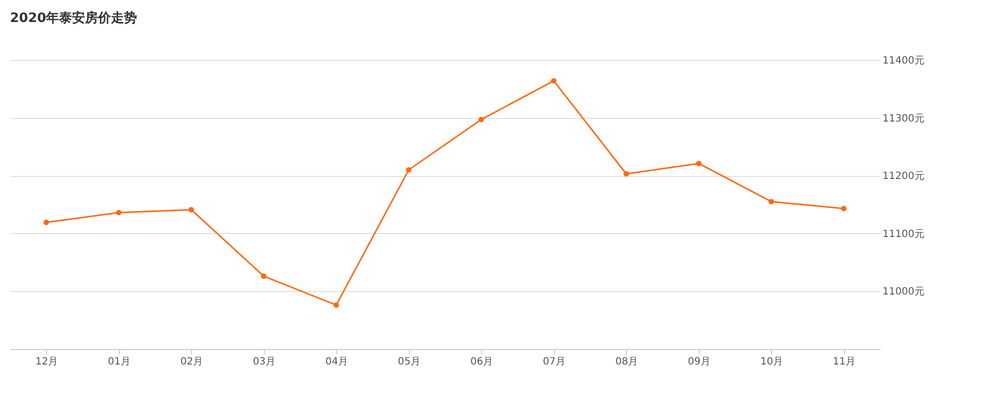 Image resolution: width=1000 pixels, height=417 pixels. Describe the element at coordinates (46, 362) in the screenshot. I see `x-tick-label: 12月` at that location.